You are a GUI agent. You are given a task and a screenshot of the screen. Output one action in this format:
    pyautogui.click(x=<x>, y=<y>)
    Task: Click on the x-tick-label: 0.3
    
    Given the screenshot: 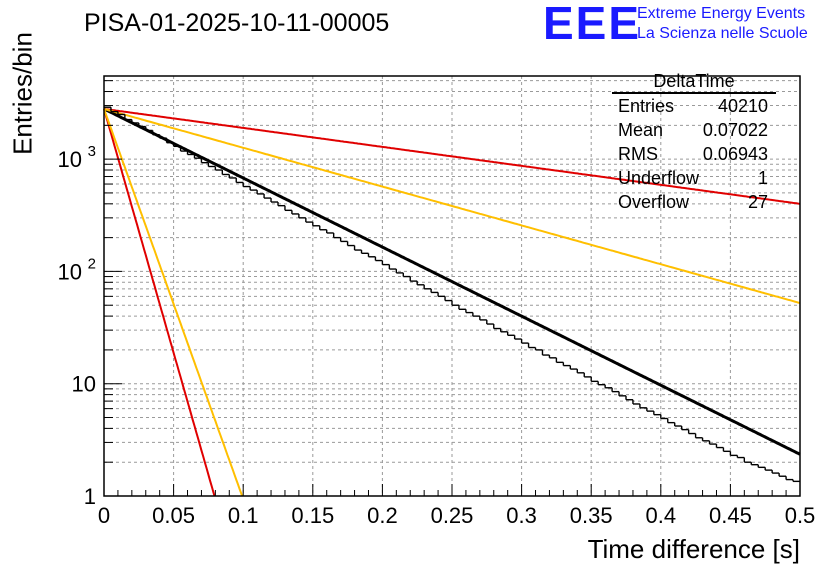 What is the action you would take?
    pyautogui.click(x=521, y=515)
    